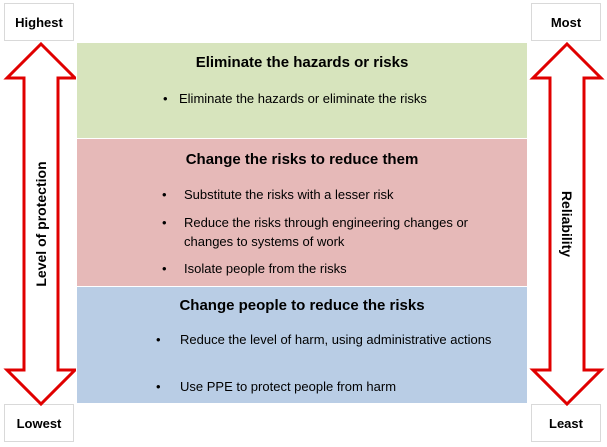  I want to click on corner-label-highest-text: Highest, so click(39, 22).